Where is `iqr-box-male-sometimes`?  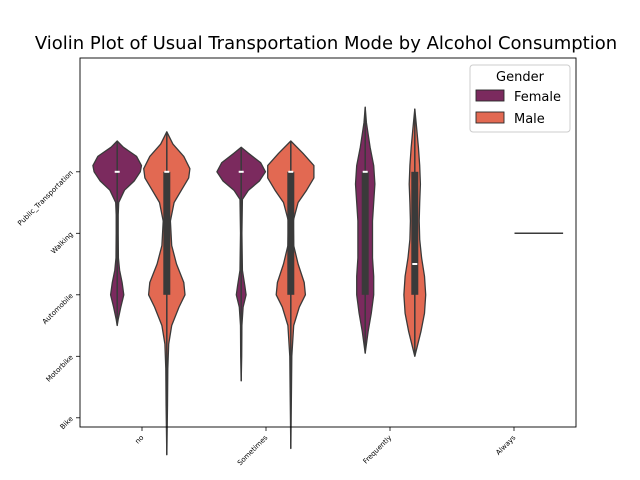
iqr-box-male-sometimes is located at coordinates (291, 233).